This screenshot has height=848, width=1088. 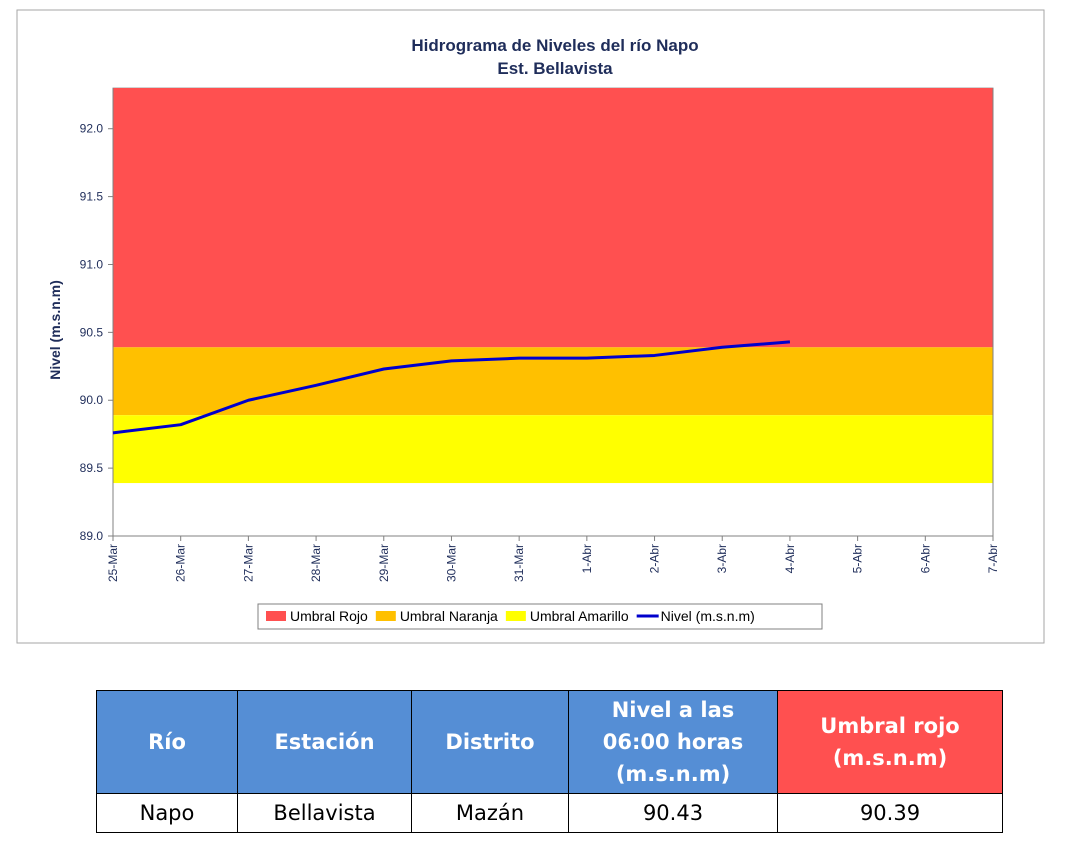 What do you see at coordinates (579, 616) in the screenshot?
I see `legend-label: Umbral Amarillo` at bounding box center [579, 616].